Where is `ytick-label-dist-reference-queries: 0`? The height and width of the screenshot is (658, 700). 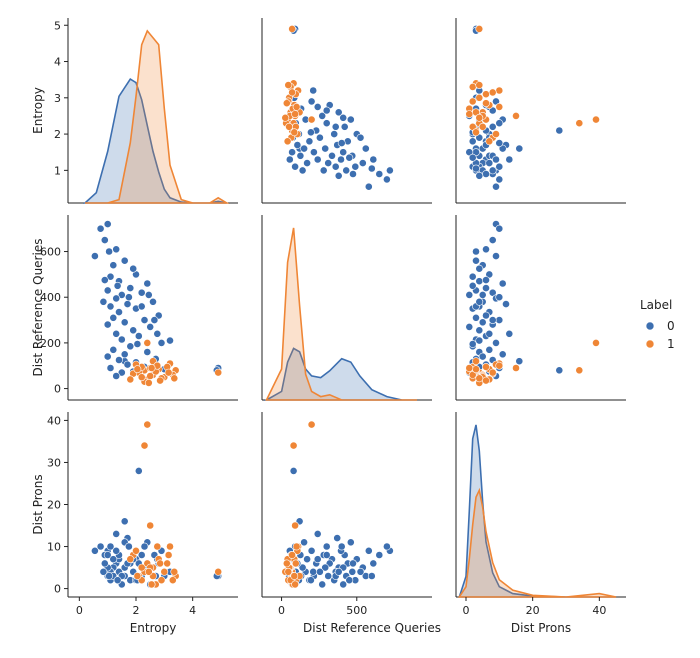
ytick-label-dist-reference-queries: 0 is located at coordinates (57, 389).